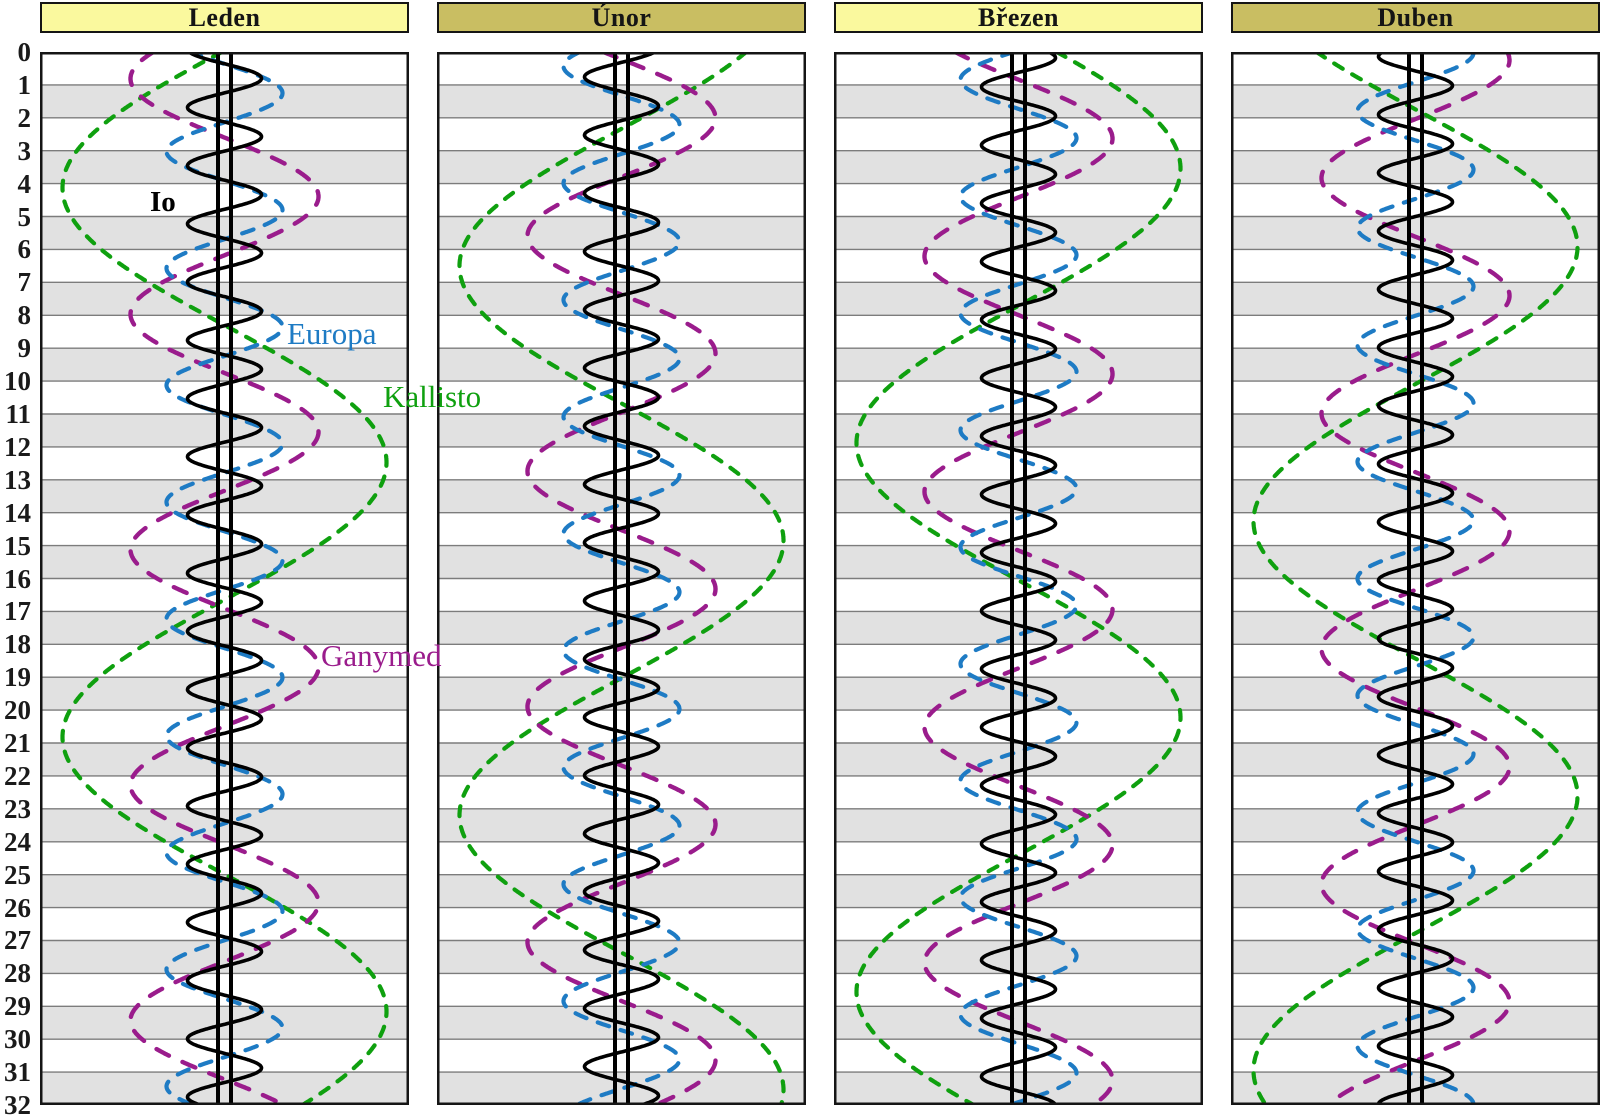 This screenshot has width=1600, height=1115. What do you see at coordinates (24, 315) in the screenshot?
I see `day-axis-label: 8` at bounding box center [24, 315].